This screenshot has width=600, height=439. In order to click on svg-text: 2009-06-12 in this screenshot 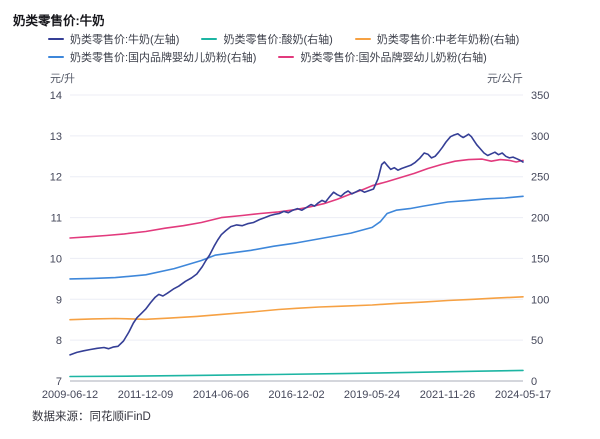, I will do `click(70, 395)`.